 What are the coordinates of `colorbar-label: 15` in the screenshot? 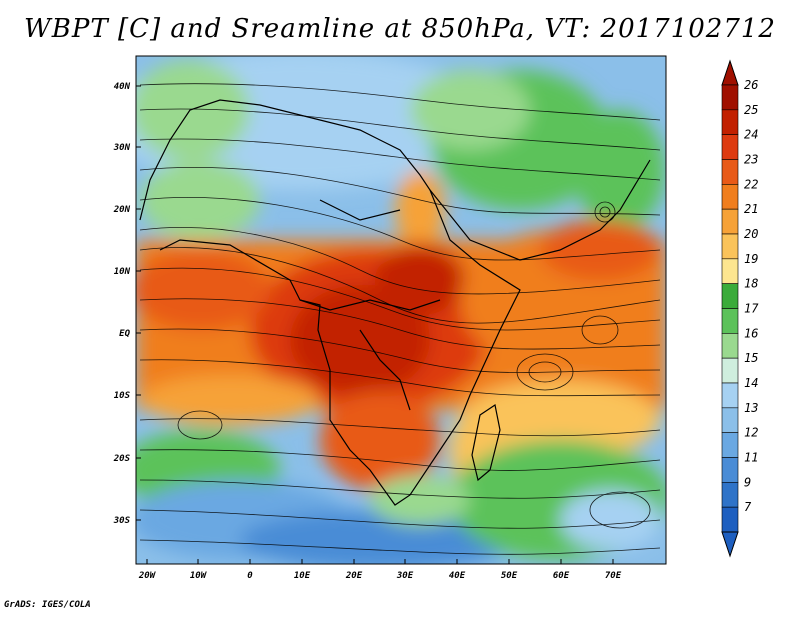 It's located at (751, 358).